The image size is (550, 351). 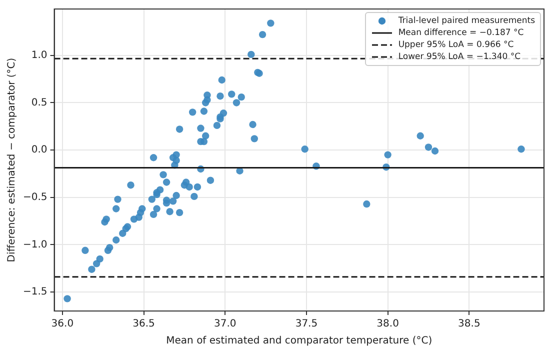 What do you see at coordinates (461, 33) in the screenshot?
I see `legend-label: Mean difference = −0.187 °C` at bounding box center [461, 33].